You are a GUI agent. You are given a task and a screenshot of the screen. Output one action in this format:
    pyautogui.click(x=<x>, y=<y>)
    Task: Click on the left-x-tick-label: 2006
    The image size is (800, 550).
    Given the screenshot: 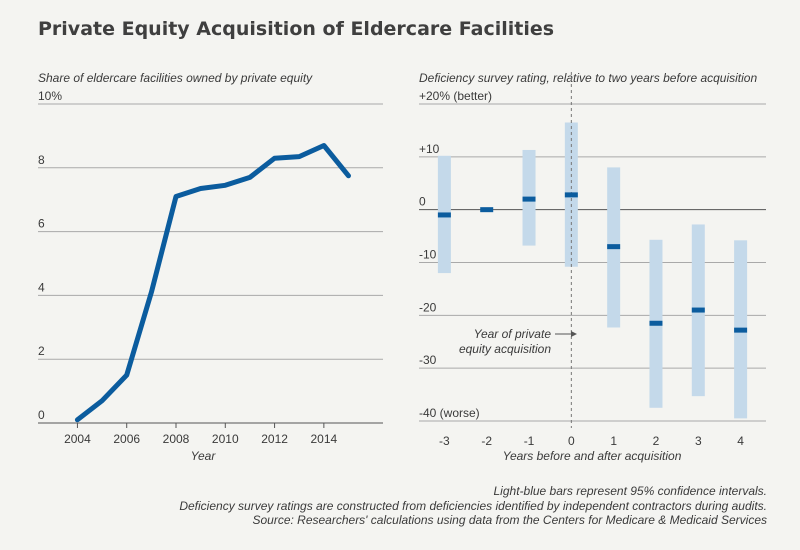 What is the action you would take?
    pyautogui.click(x=126, y=439)
    